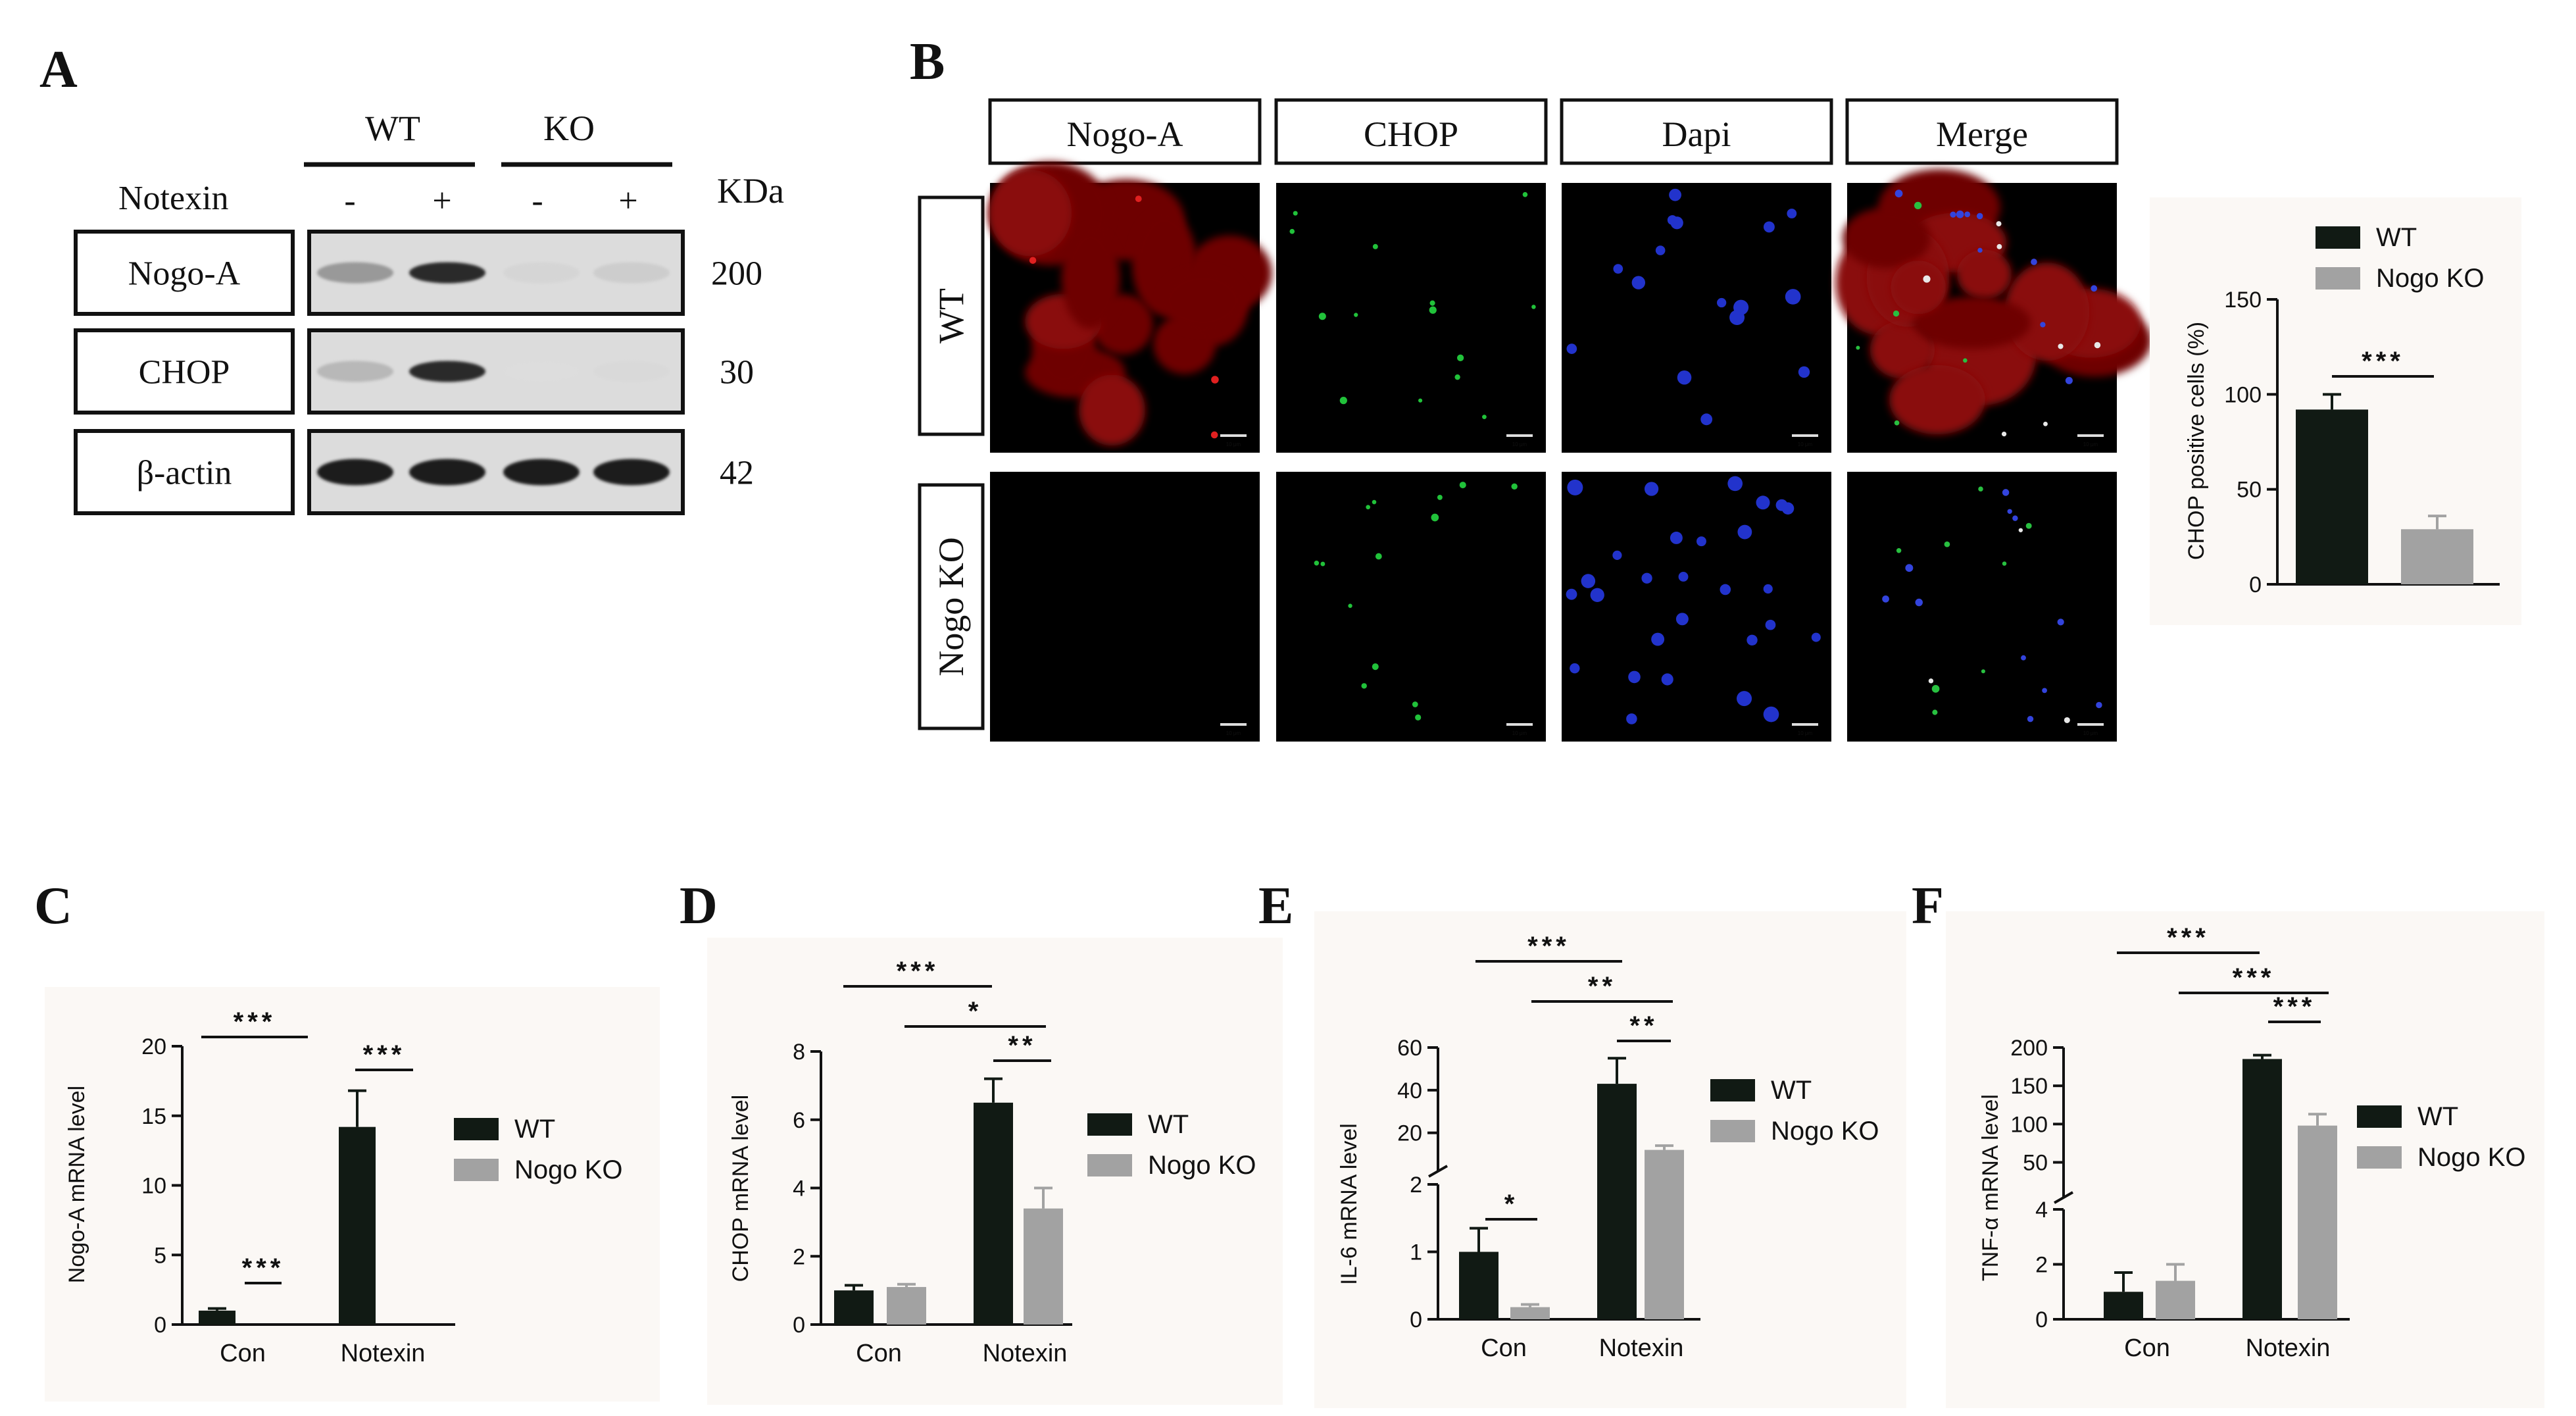  What do you see at coordinates (184, 372) in the screenshot?
I see `blot-row-label-box` at bounding box center [184, 372].